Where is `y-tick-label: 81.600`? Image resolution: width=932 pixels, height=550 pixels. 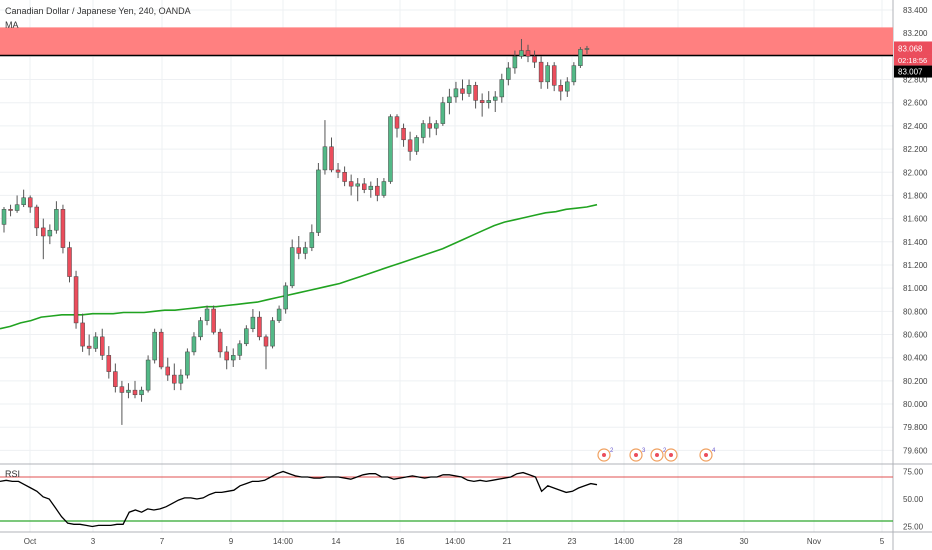
y-tick-label: 81.600 is located at coordinates (915, 219).